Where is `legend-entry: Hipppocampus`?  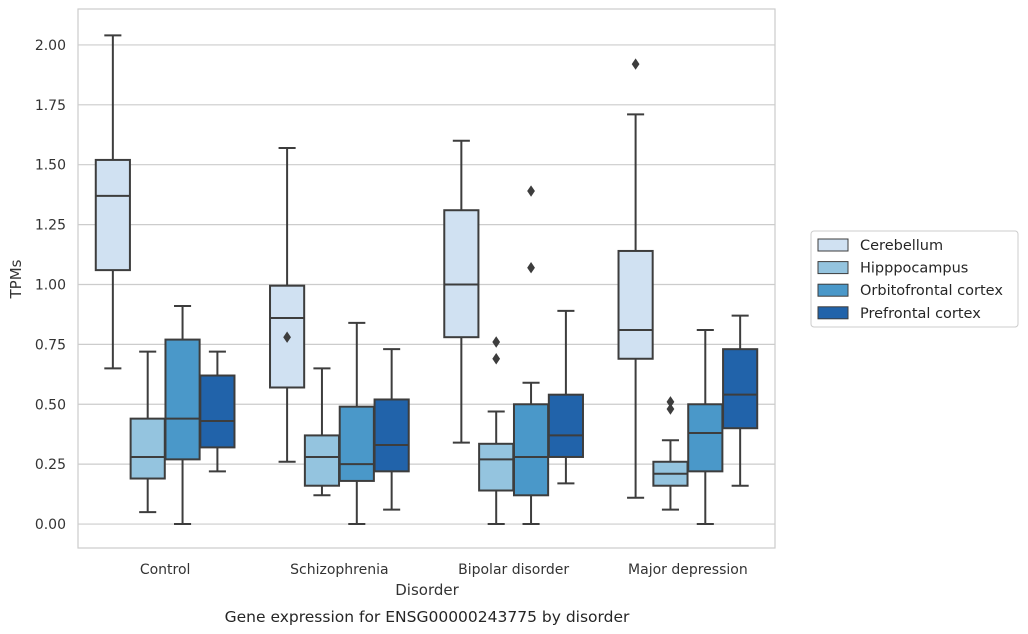 legend-entry: Hipppocampus is located at coordinates (892, 269).